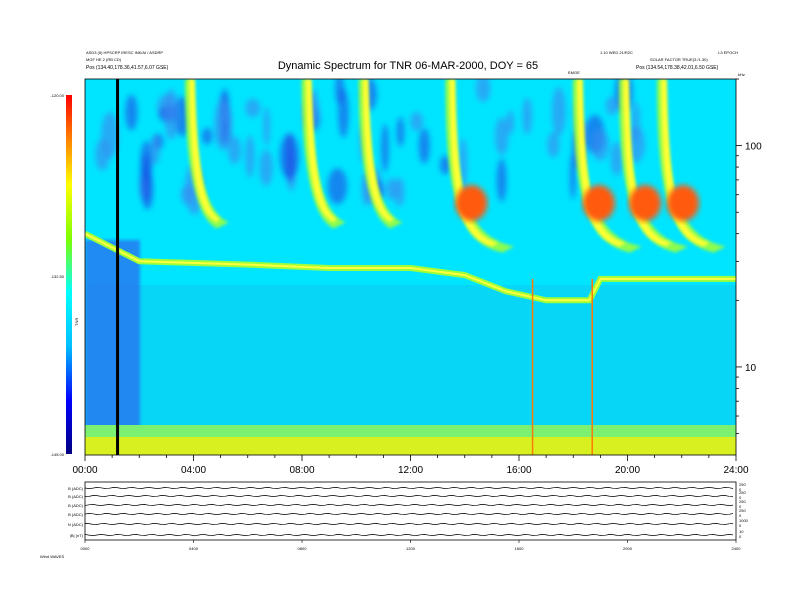 Image resolution: width=792 pixels, height=612 pixels. What do you see at coordinates (76, 524) in the screenshot?
I see `bottom-left-label: N (ADC)` at bounding box center [76, 524].